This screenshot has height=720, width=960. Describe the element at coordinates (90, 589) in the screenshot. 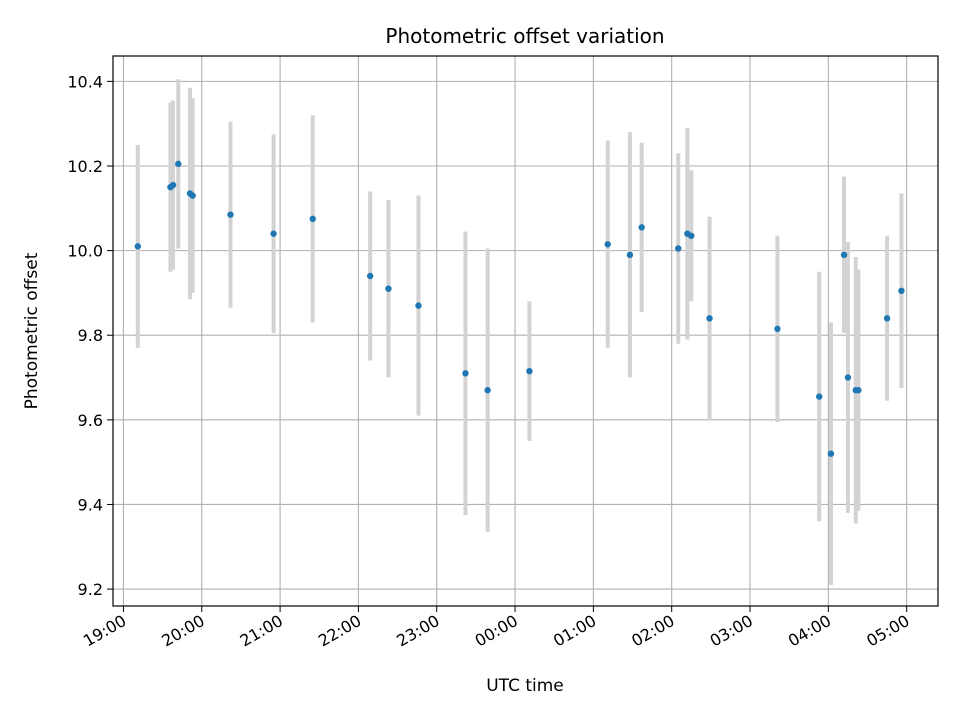

I see `y-tick-label: 9.2` at that location.